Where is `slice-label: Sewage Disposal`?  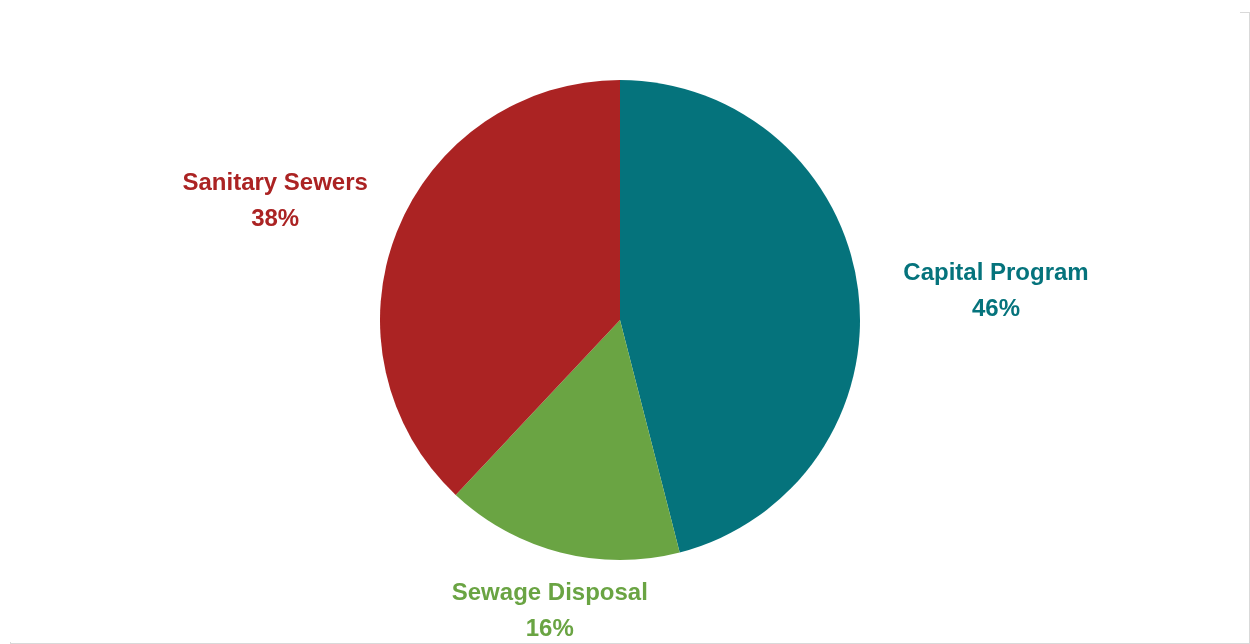 slice-label: Sewage Disposal is located at coordinates (549, 592).